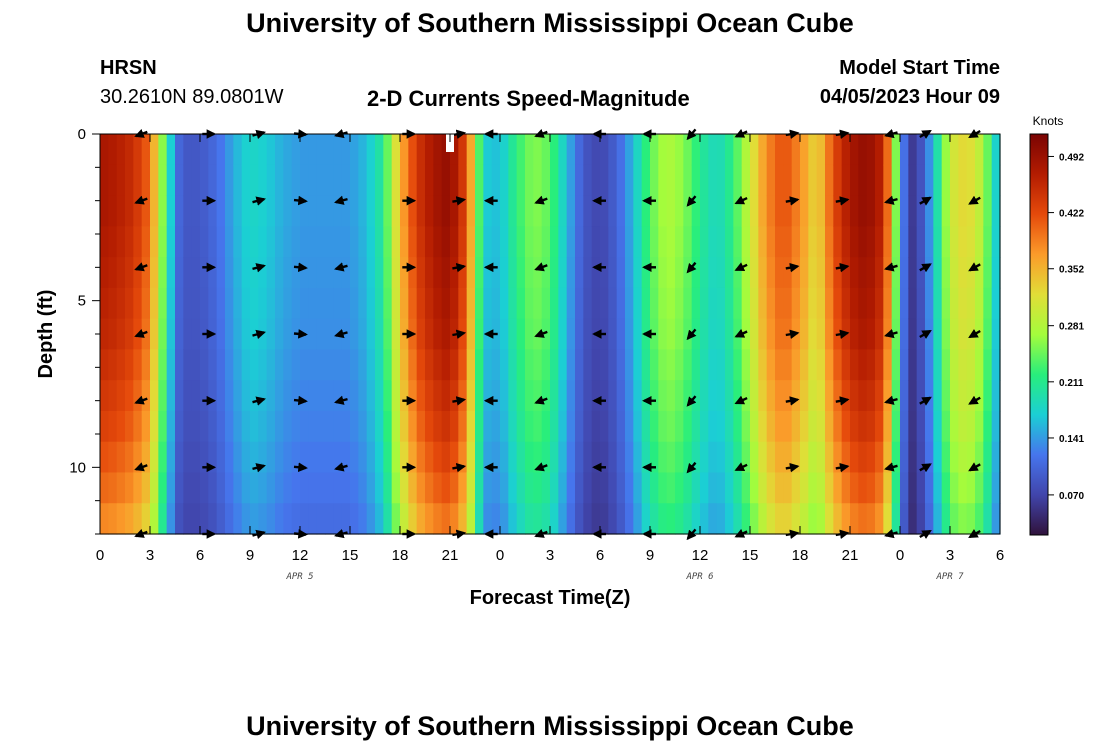 Image resolution: width=1100 pixels, height=750 pixels. Describe the element at coordinates (100, 555) in the screenshot. I see `x-tick-label: 0` at that location.